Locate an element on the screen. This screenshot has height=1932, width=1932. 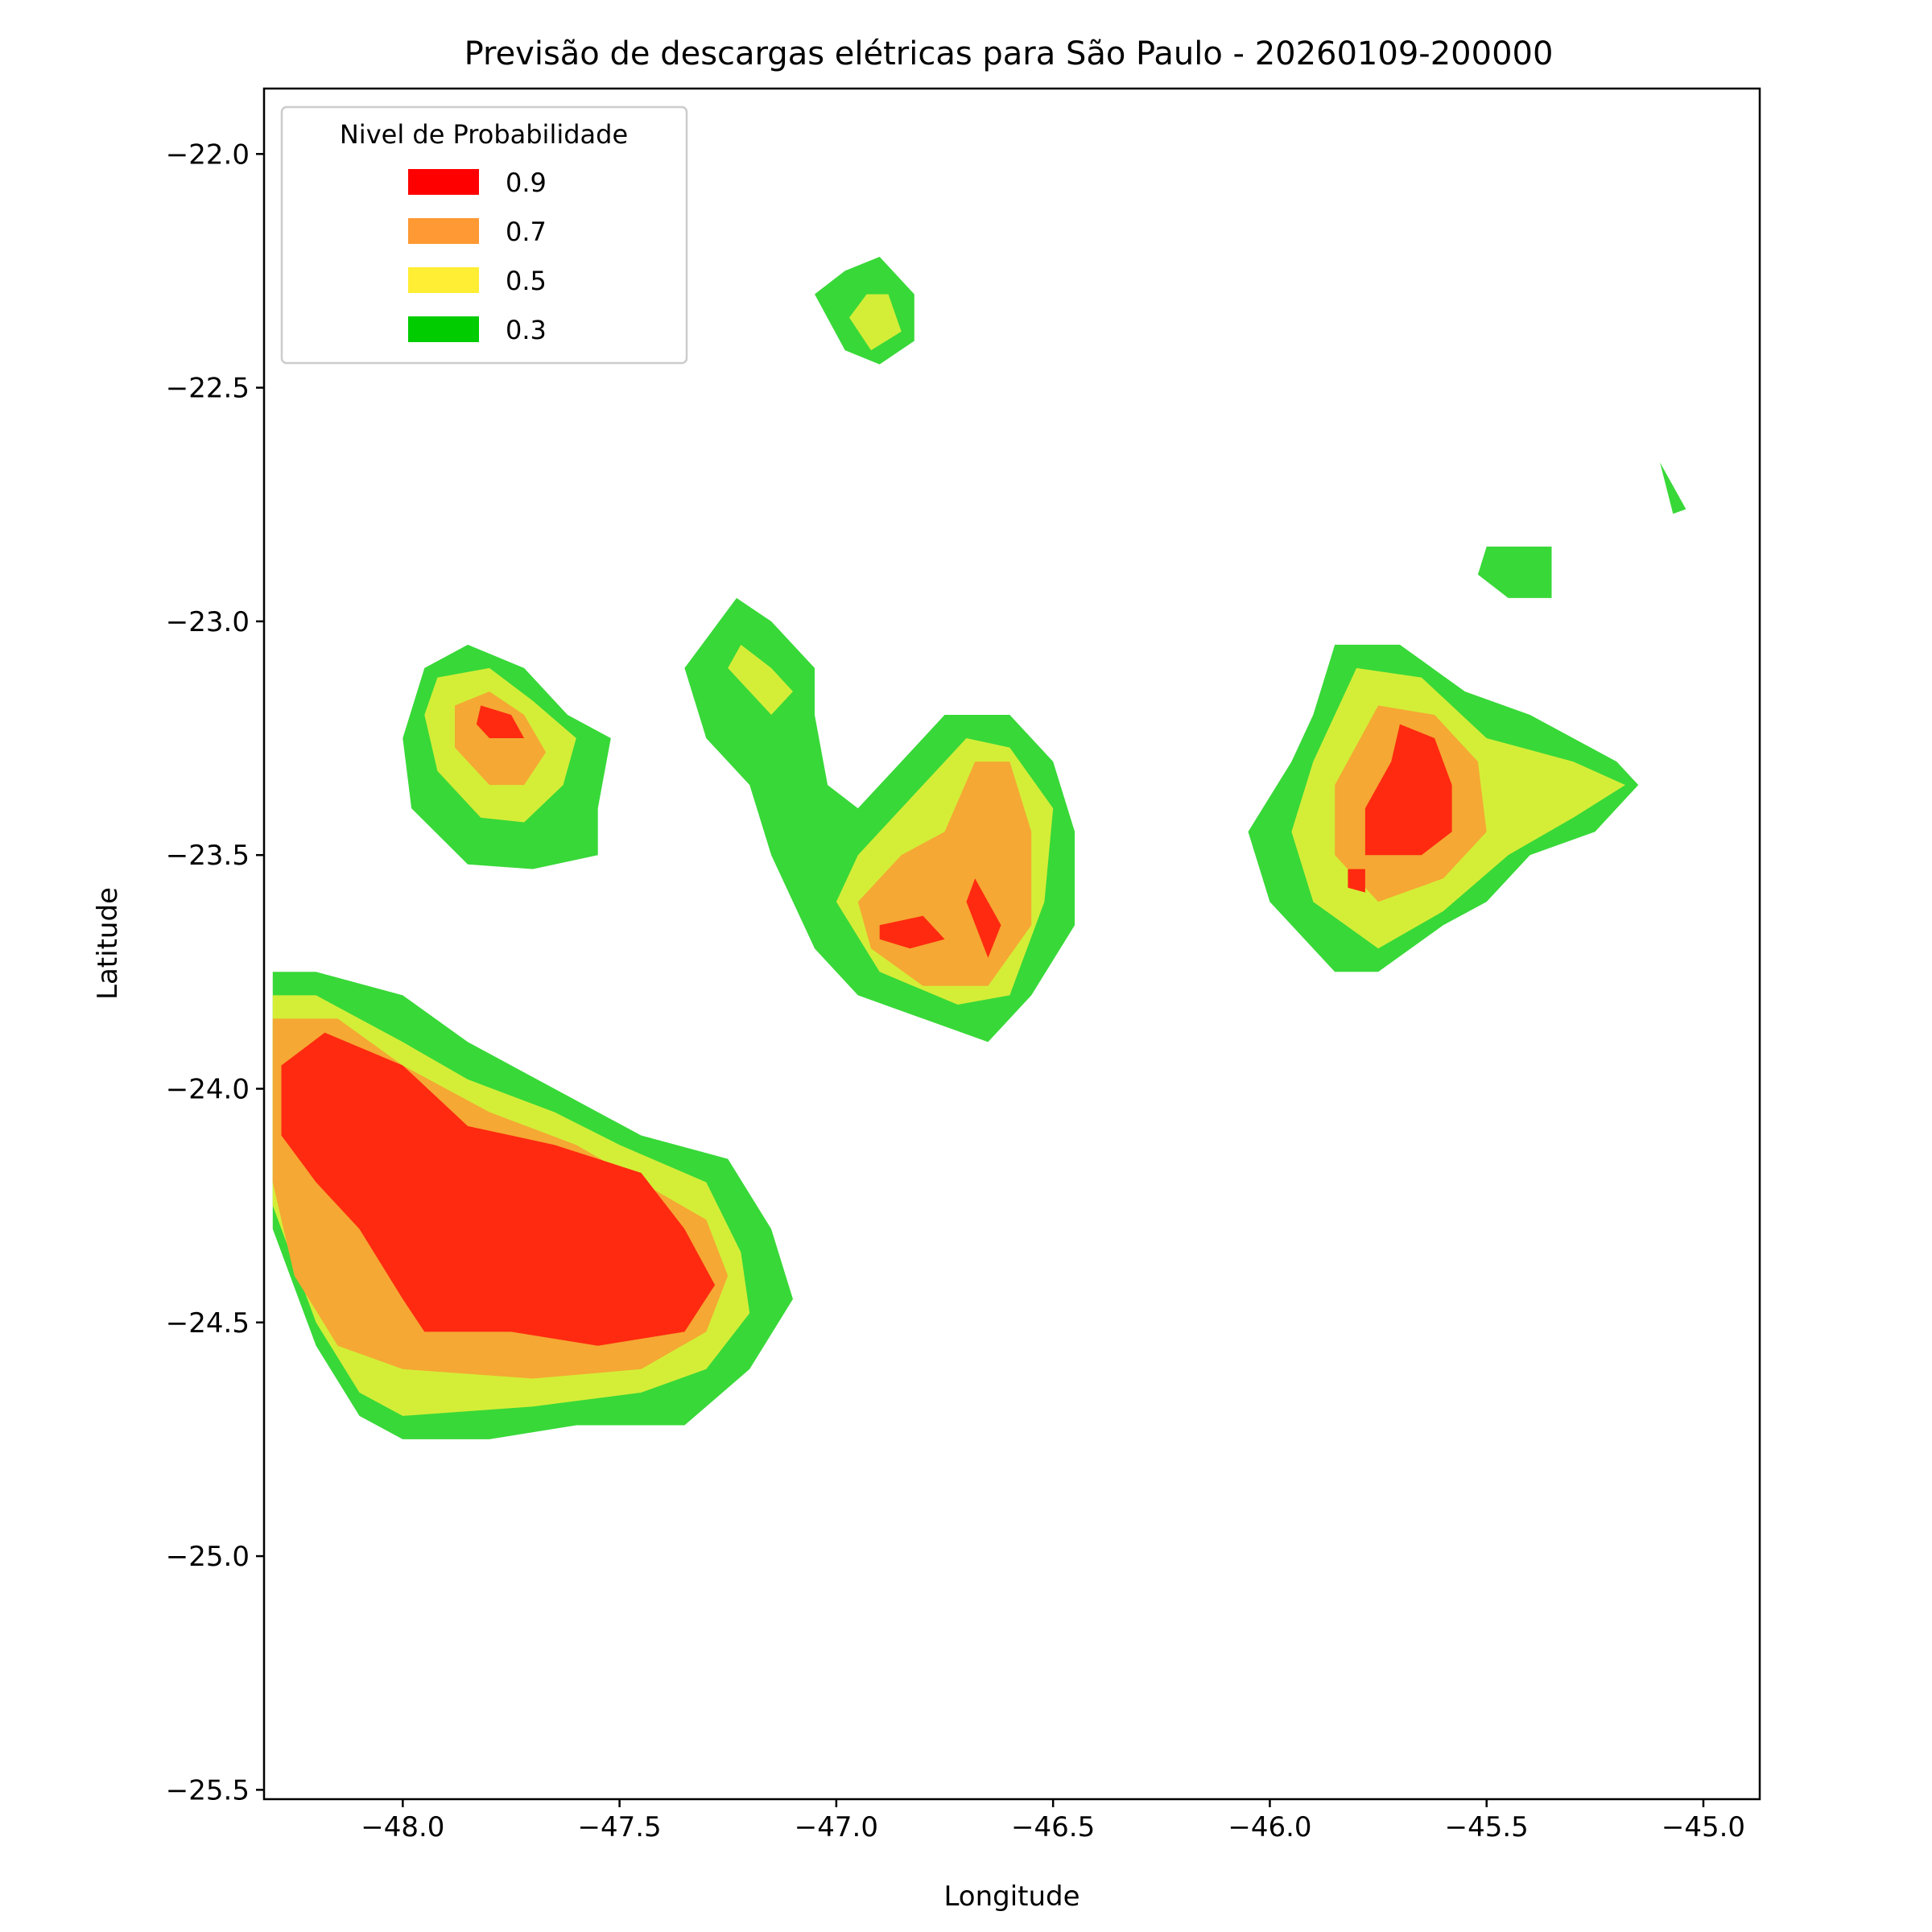
legend-label-0.3: 0.3 is located at coordinates (526, 330).